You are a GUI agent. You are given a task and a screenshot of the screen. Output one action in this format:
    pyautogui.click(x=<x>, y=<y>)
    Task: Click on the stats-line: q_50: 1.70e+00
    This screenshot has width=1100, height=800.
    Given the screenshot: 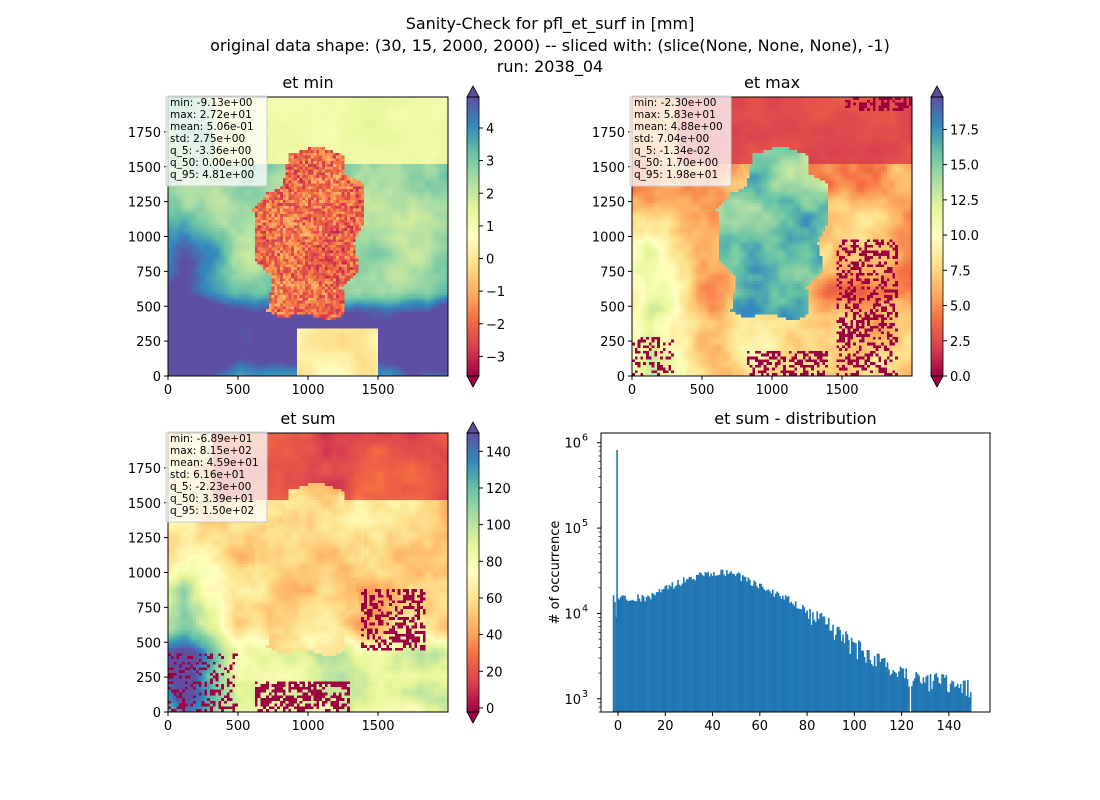 What is the action you would take?
    pyautogui.click(x=676, y=163)
    